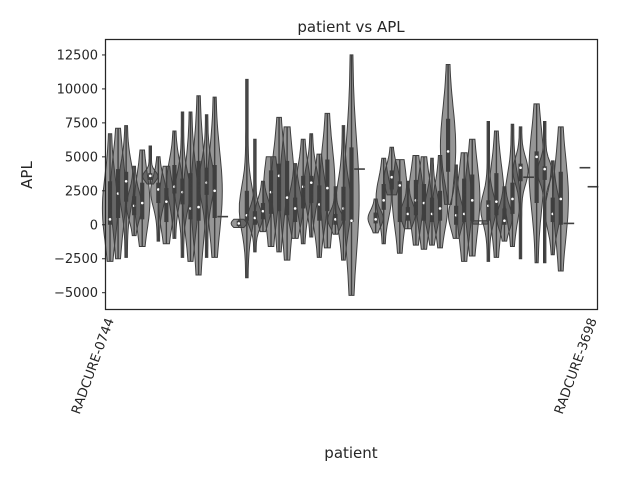 Image resolution: width=640 pixels, height=480 pixels. I want to click on y-tick-label: 10000, so click(77, 89).